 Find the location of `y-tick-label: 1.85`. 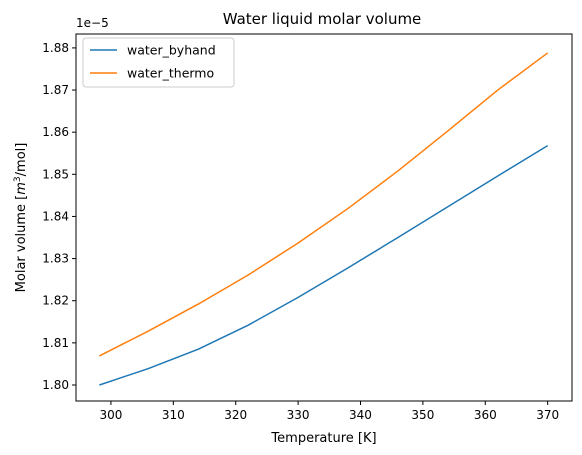

y-tick-label: 1.85 is located at coordinates (55, 174).